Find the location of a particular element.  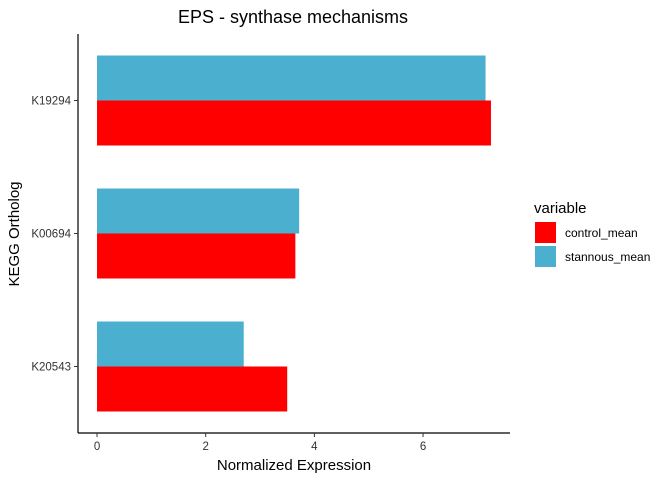

bar-stannous_mean-K20543 is located at coordinates (170, 344).